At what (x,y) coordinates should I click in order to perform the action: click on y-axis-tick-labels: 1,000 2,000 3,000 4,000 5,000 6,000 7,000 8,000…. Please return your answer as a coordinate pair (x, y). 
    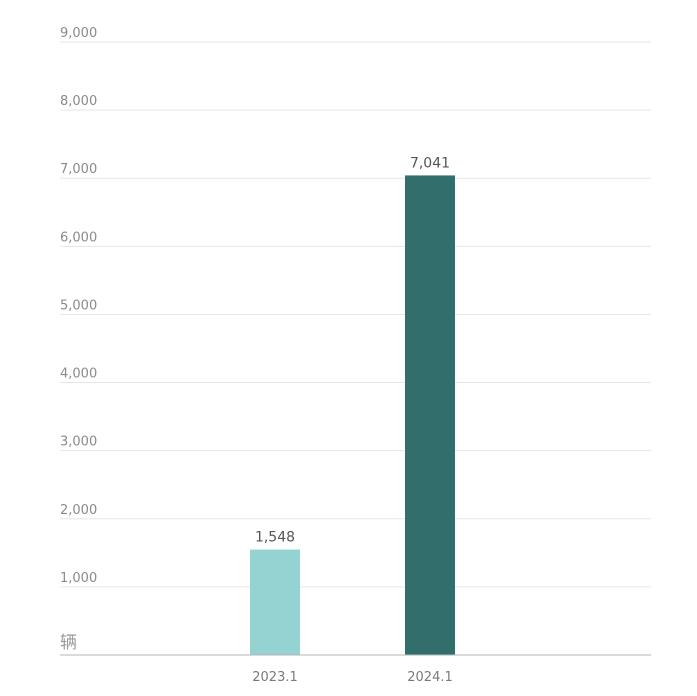
    Looking at the image, I should click on (78, 306).